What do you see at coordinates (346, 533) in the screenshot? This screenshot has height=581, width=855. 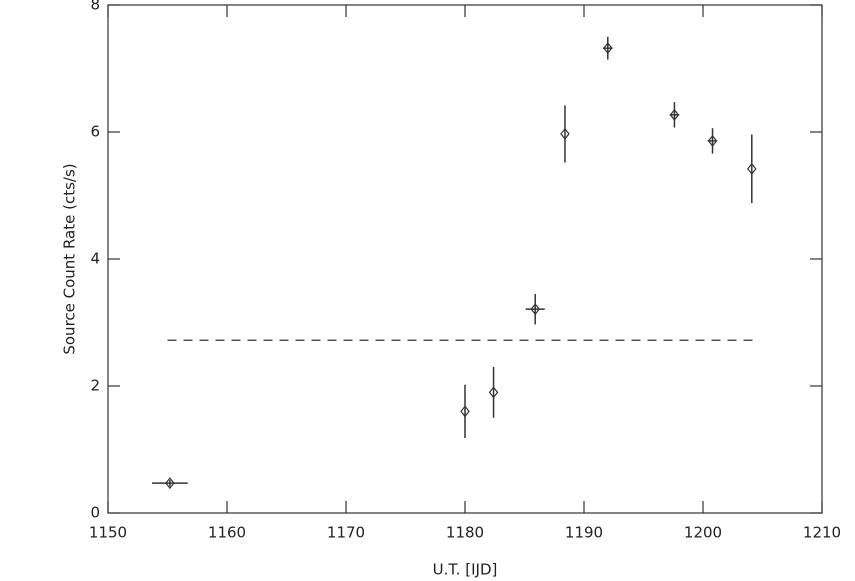 I see `x-tick-label: 1170` at bounding box center [346, 533].